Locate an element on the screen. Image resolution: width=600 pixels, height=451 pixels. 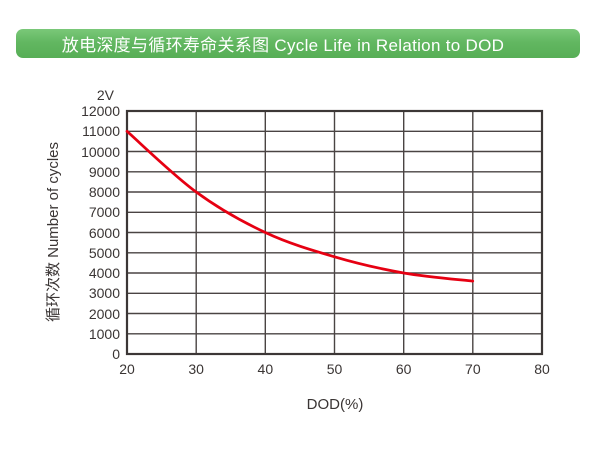
y-axis-title: 循环次数 Number of cycles is located at coordinates (53, 232).